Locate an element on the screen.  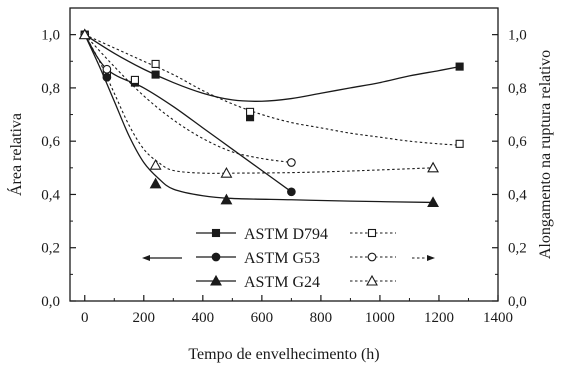
y-tick-label-right: 0,8 is located at coordinates (517, 89).